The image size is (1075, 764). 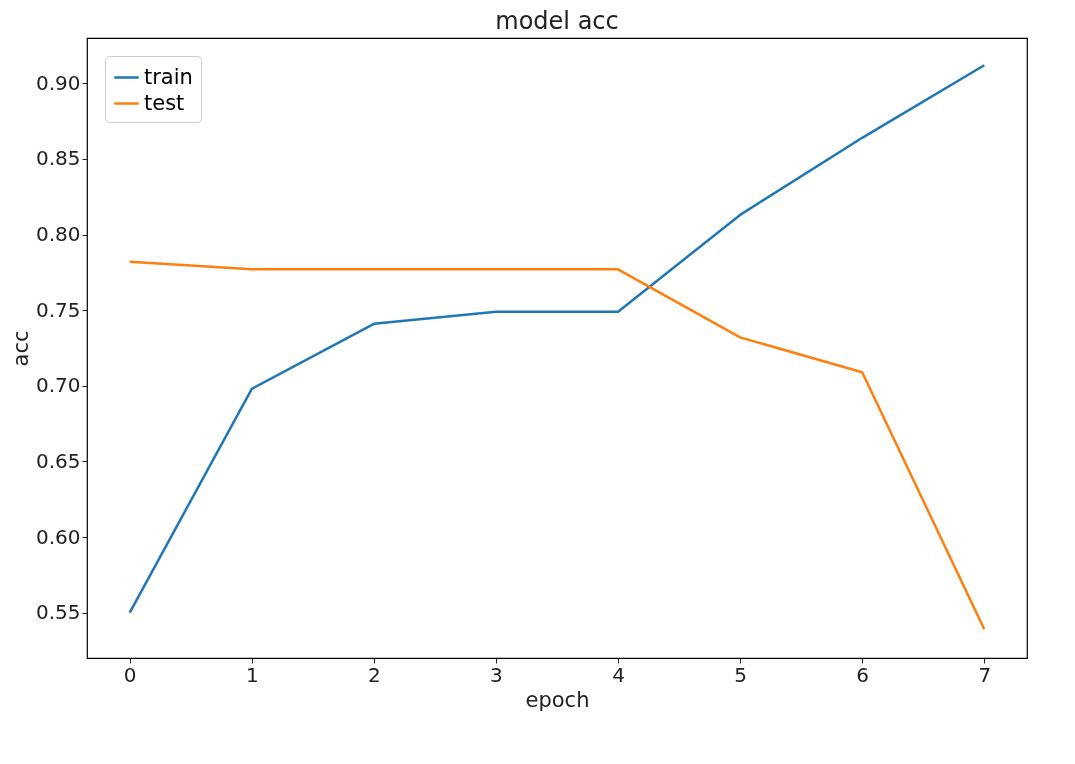 What do you see at coordinates (374, 674) in the screenshot?
I see `x-tick-label: 2` at bounding box center [374, 674].